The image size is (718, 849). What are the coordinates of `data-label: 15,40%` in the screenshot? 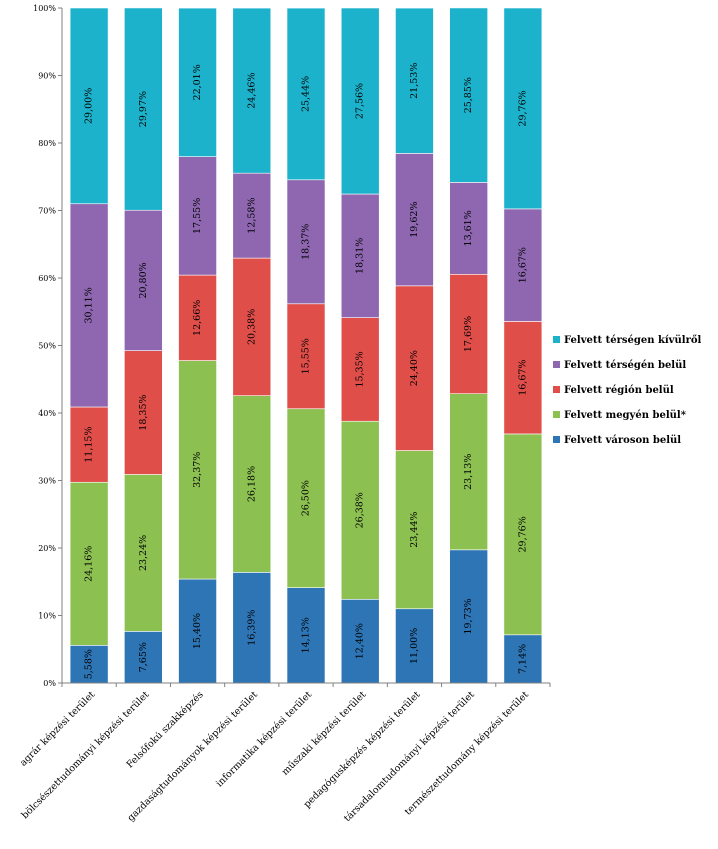 It's located at (197, 631).